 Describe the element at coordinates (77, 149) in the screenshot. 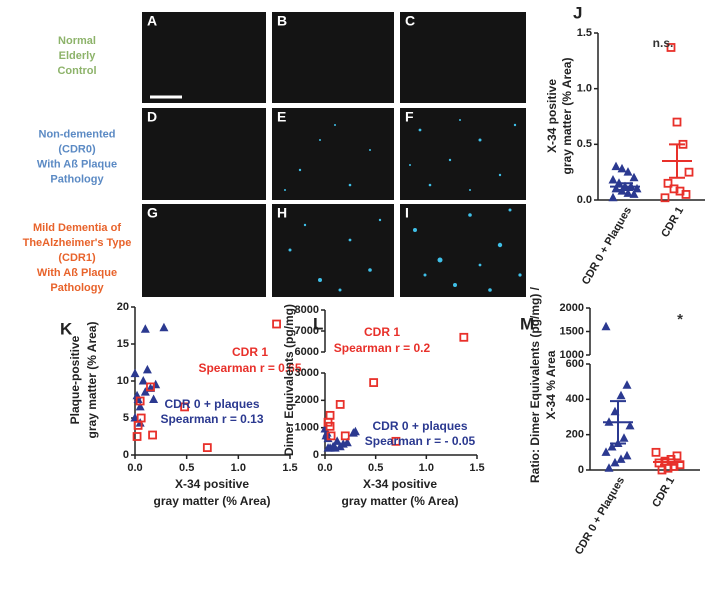

I see `row-label: (CDR0)` at that location.